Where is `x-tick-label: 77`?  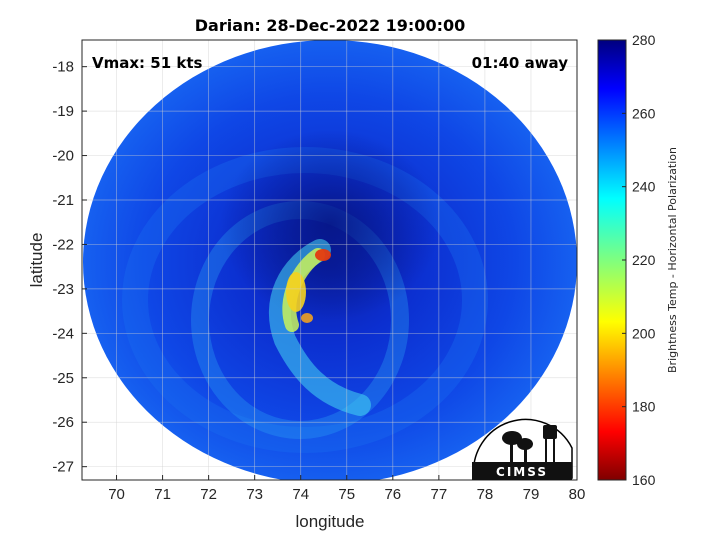 x-tick-label: 77 is located at coordinates (439, 494).